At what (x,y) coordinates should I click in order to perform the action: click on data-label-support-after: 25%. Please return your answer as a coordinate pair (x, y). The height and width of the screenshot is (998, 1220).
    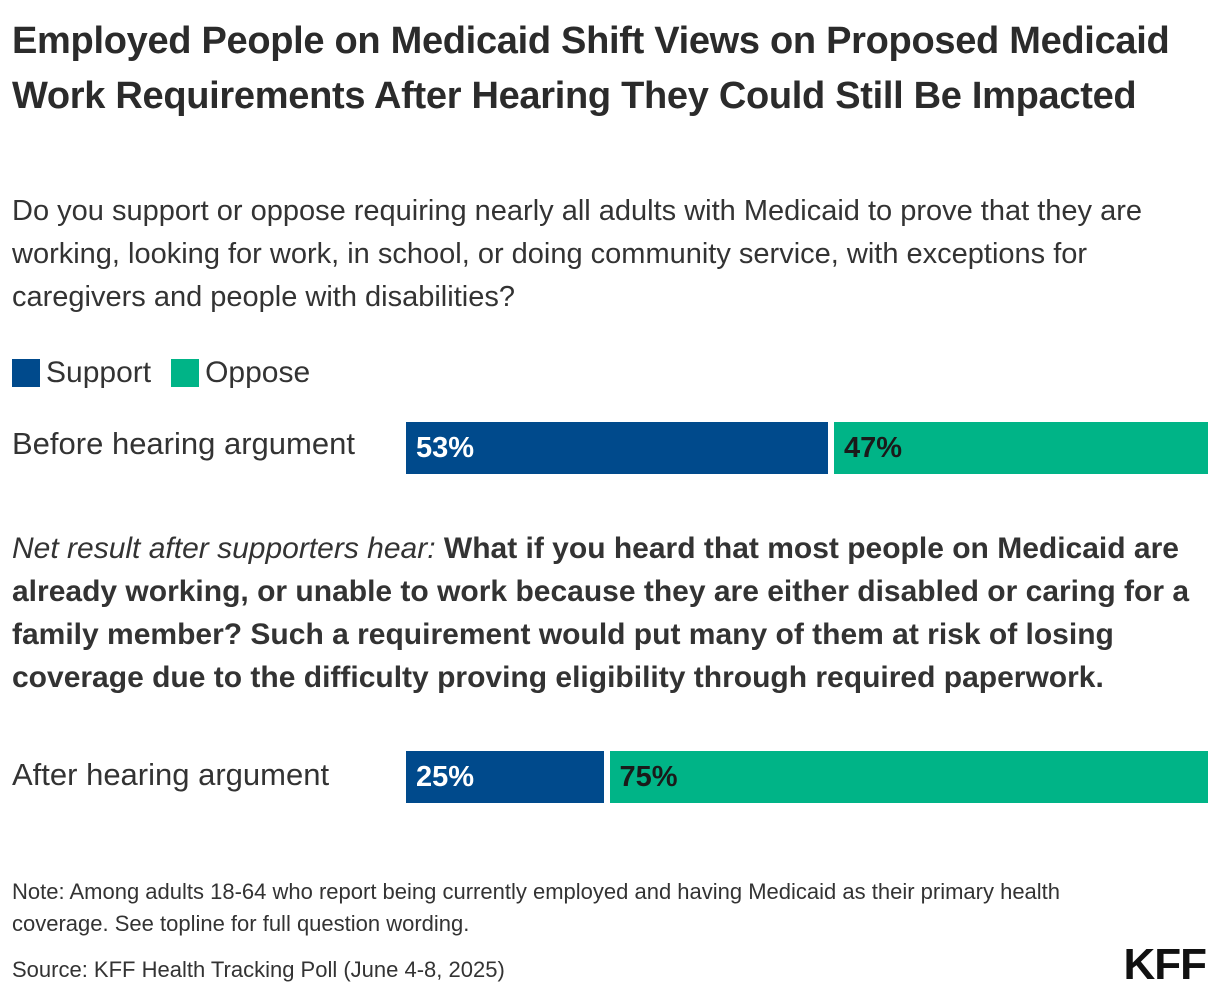
    Looking at the image, I should click on (445, 776).